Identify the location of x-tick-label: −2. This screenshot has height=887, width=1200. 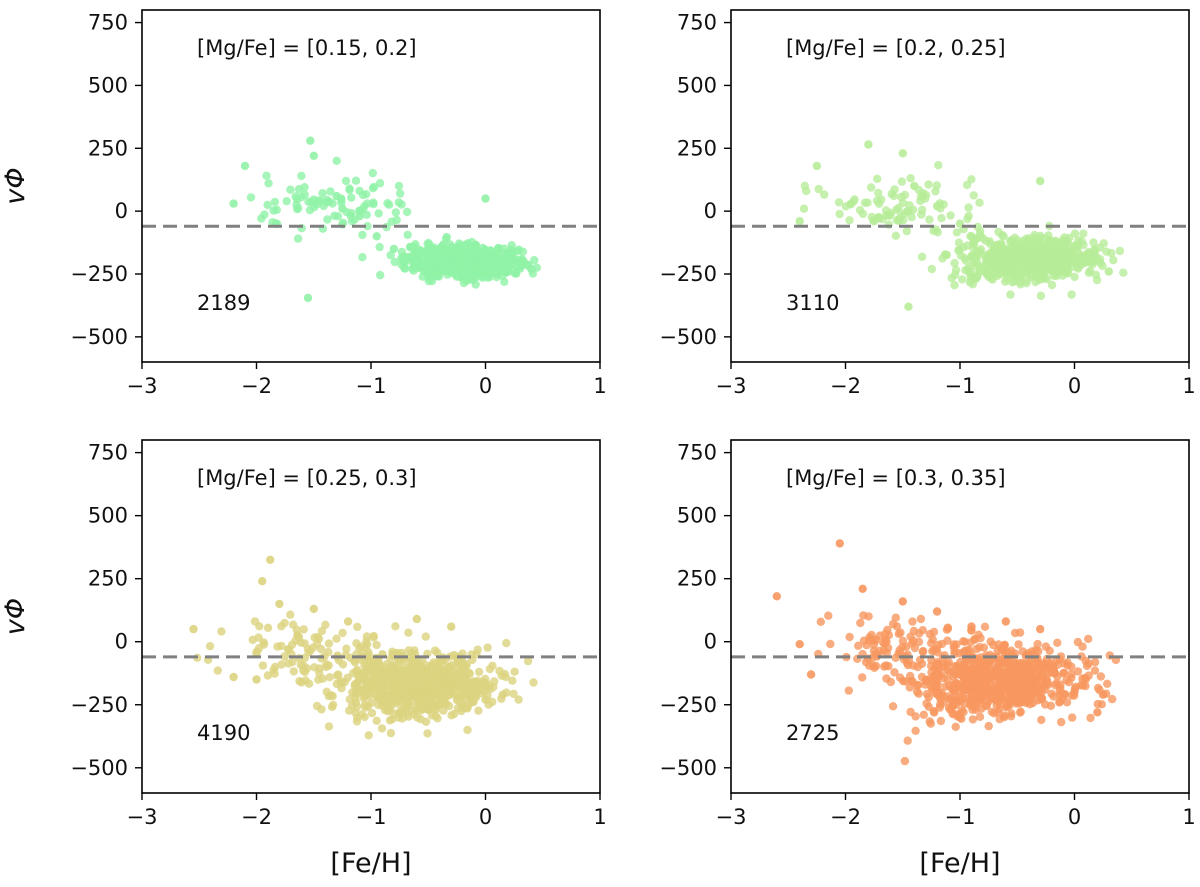
(256, 386).